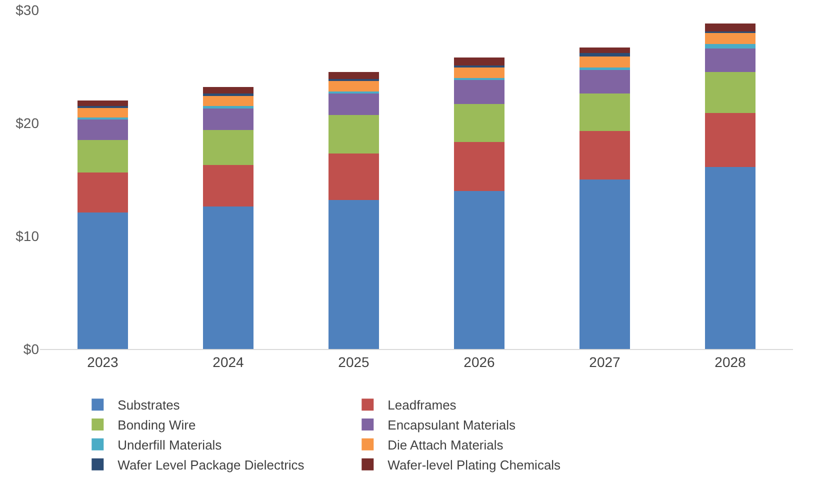 The width and height of the screenshot is (813, 490). Describe the element at coordinates (228, 362) in the screenshot. I see `x-tick-label: 2024` at that location.